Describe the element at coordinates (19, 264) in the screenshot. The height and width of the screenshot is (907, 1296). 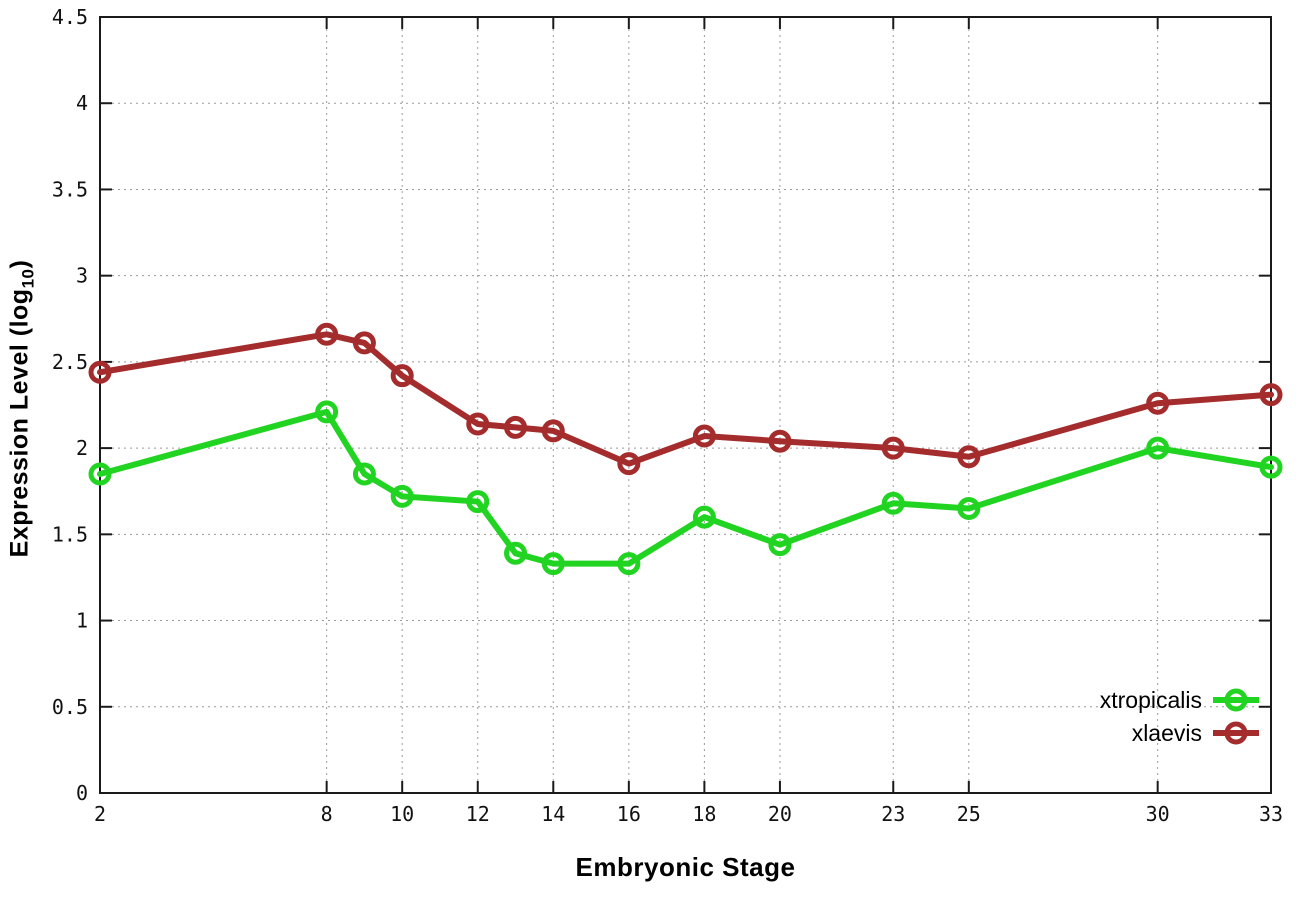
I see `y-axis-title-close: )` at that location.